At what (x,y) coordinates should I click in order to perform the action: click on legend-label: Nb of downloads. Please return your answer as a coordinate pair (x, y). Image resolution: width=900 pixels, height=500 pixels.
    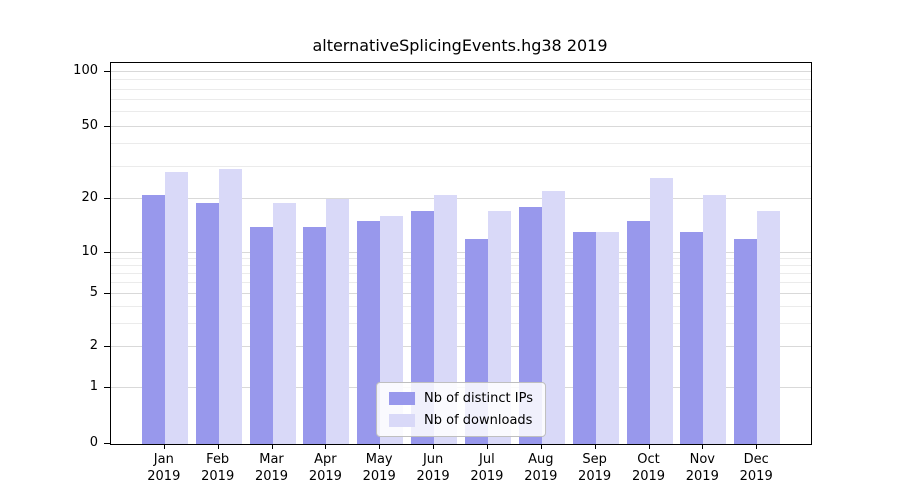
    Looking at the image, I should click on (478, 420).